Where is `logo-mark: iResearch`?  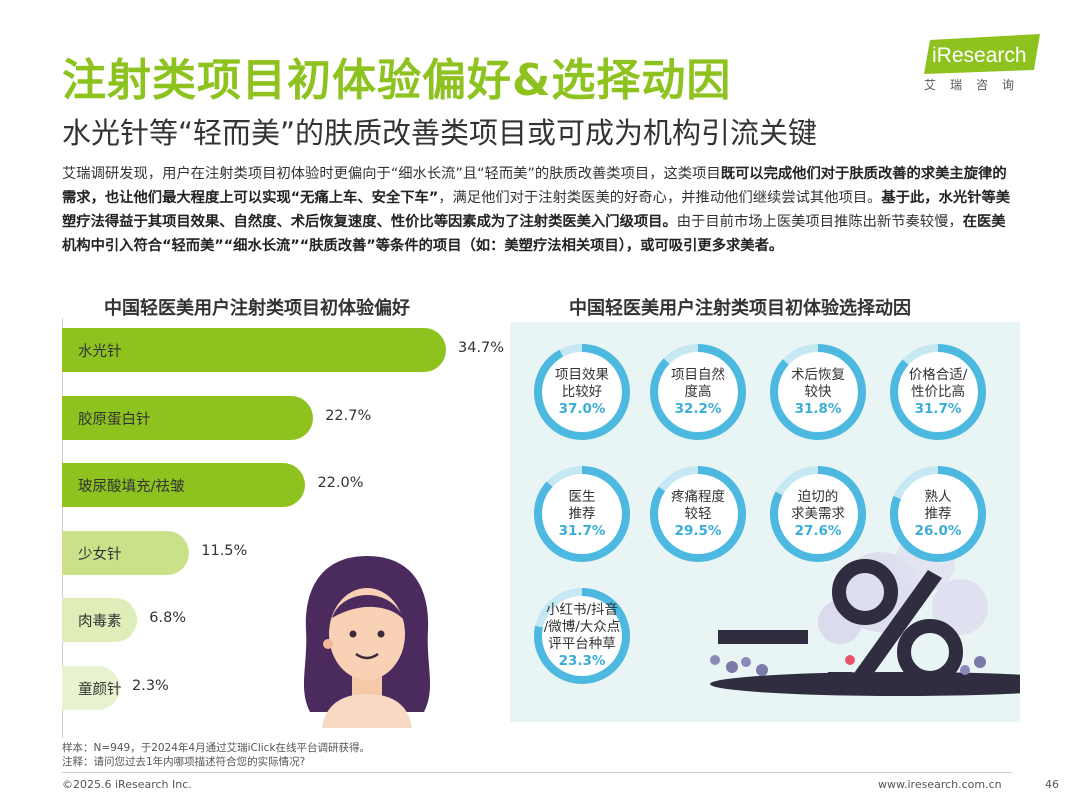 logo-mark: iResearch is located at coordinates (982, 54).